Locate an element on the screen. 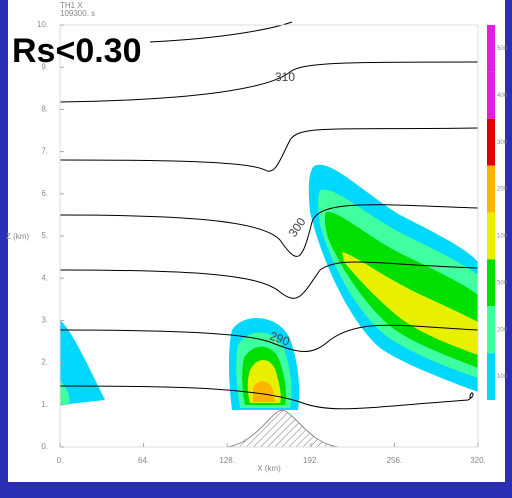  y-tick-label: 2. is located at coordinates (44, 362).